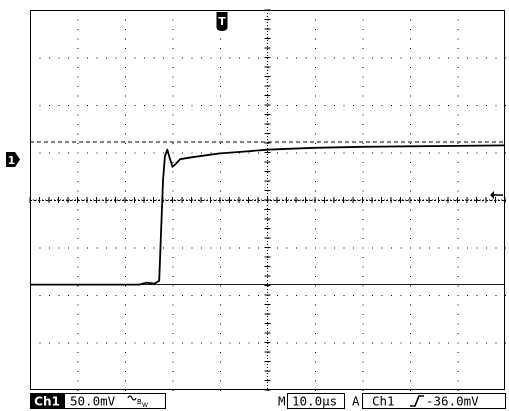  What do you see at coordinates (496, 195) in the screenshot?
I see `trigger-level-arrow-icon` at bounding box center [496, 195].